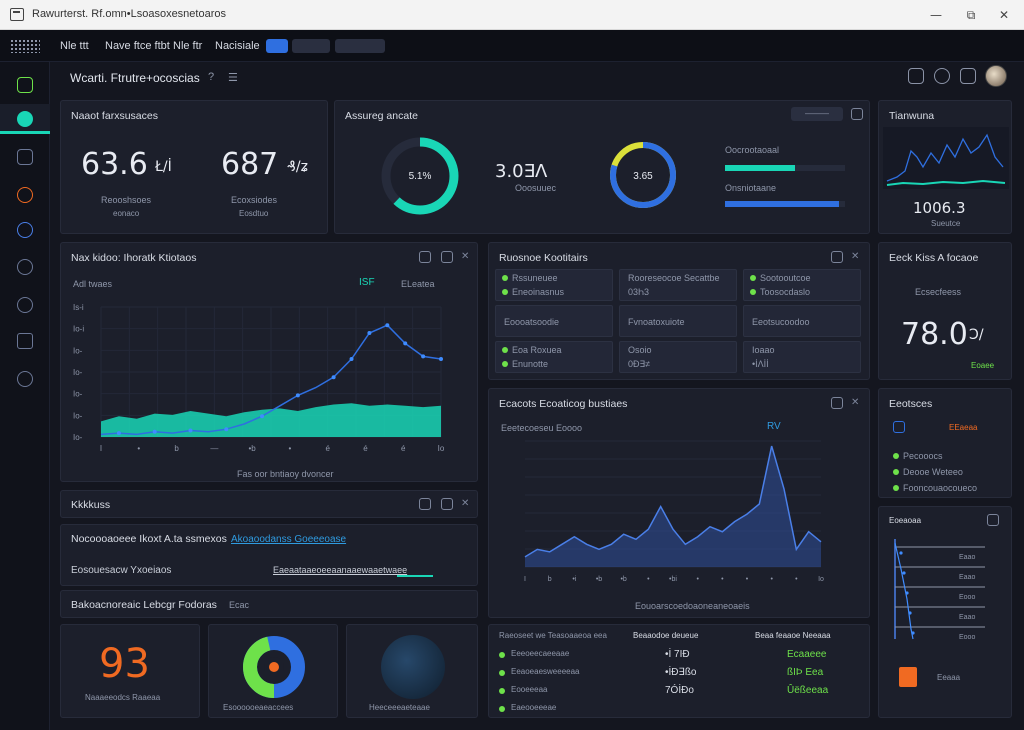 The image size is (1024, 730). What do you see at coordinates (785, 292) in the screenshot?
I see `status-text: Toosocdaslo` at bounding box center [785, 292].